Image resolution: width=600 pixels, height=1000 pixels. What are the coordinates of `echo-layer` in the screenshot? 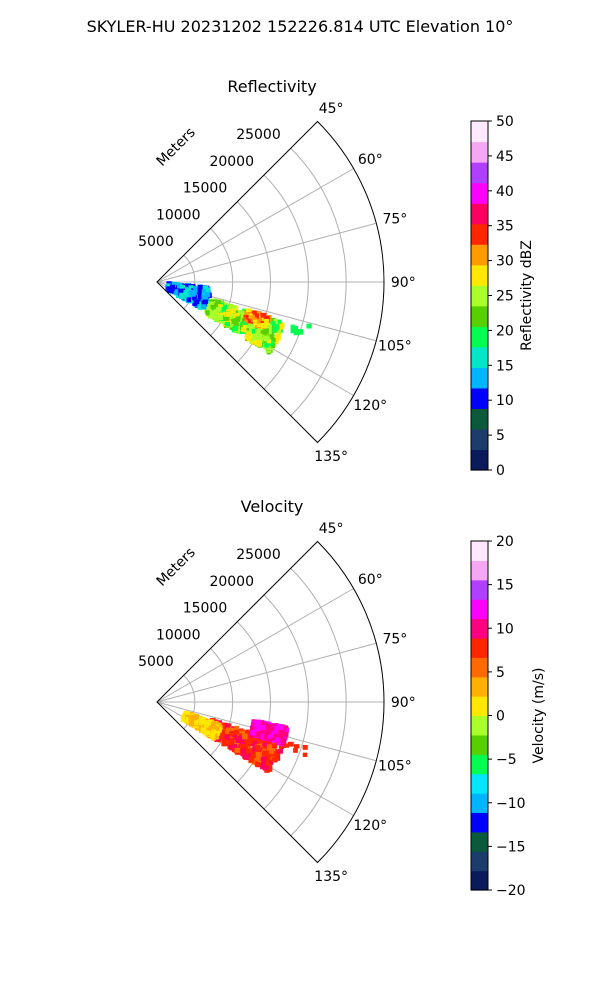 It's located at (238, 318).